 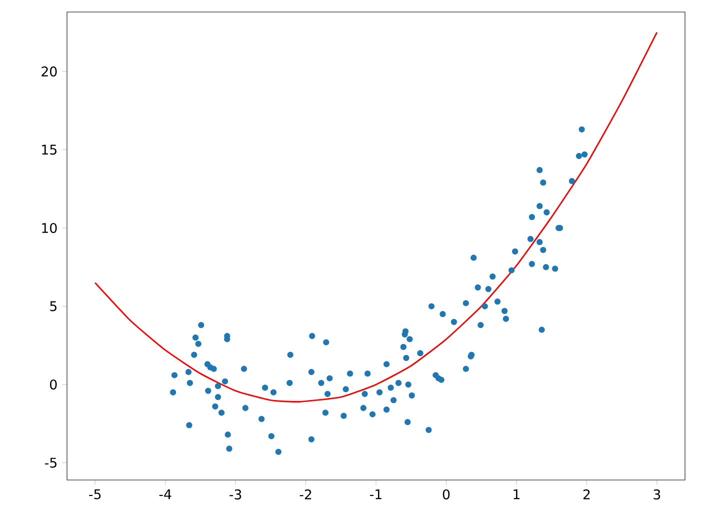 What do you see at coordinates (236, 494) in the screenshot?
I see `x-tick-label: -3` at bounding box center [236, 494].